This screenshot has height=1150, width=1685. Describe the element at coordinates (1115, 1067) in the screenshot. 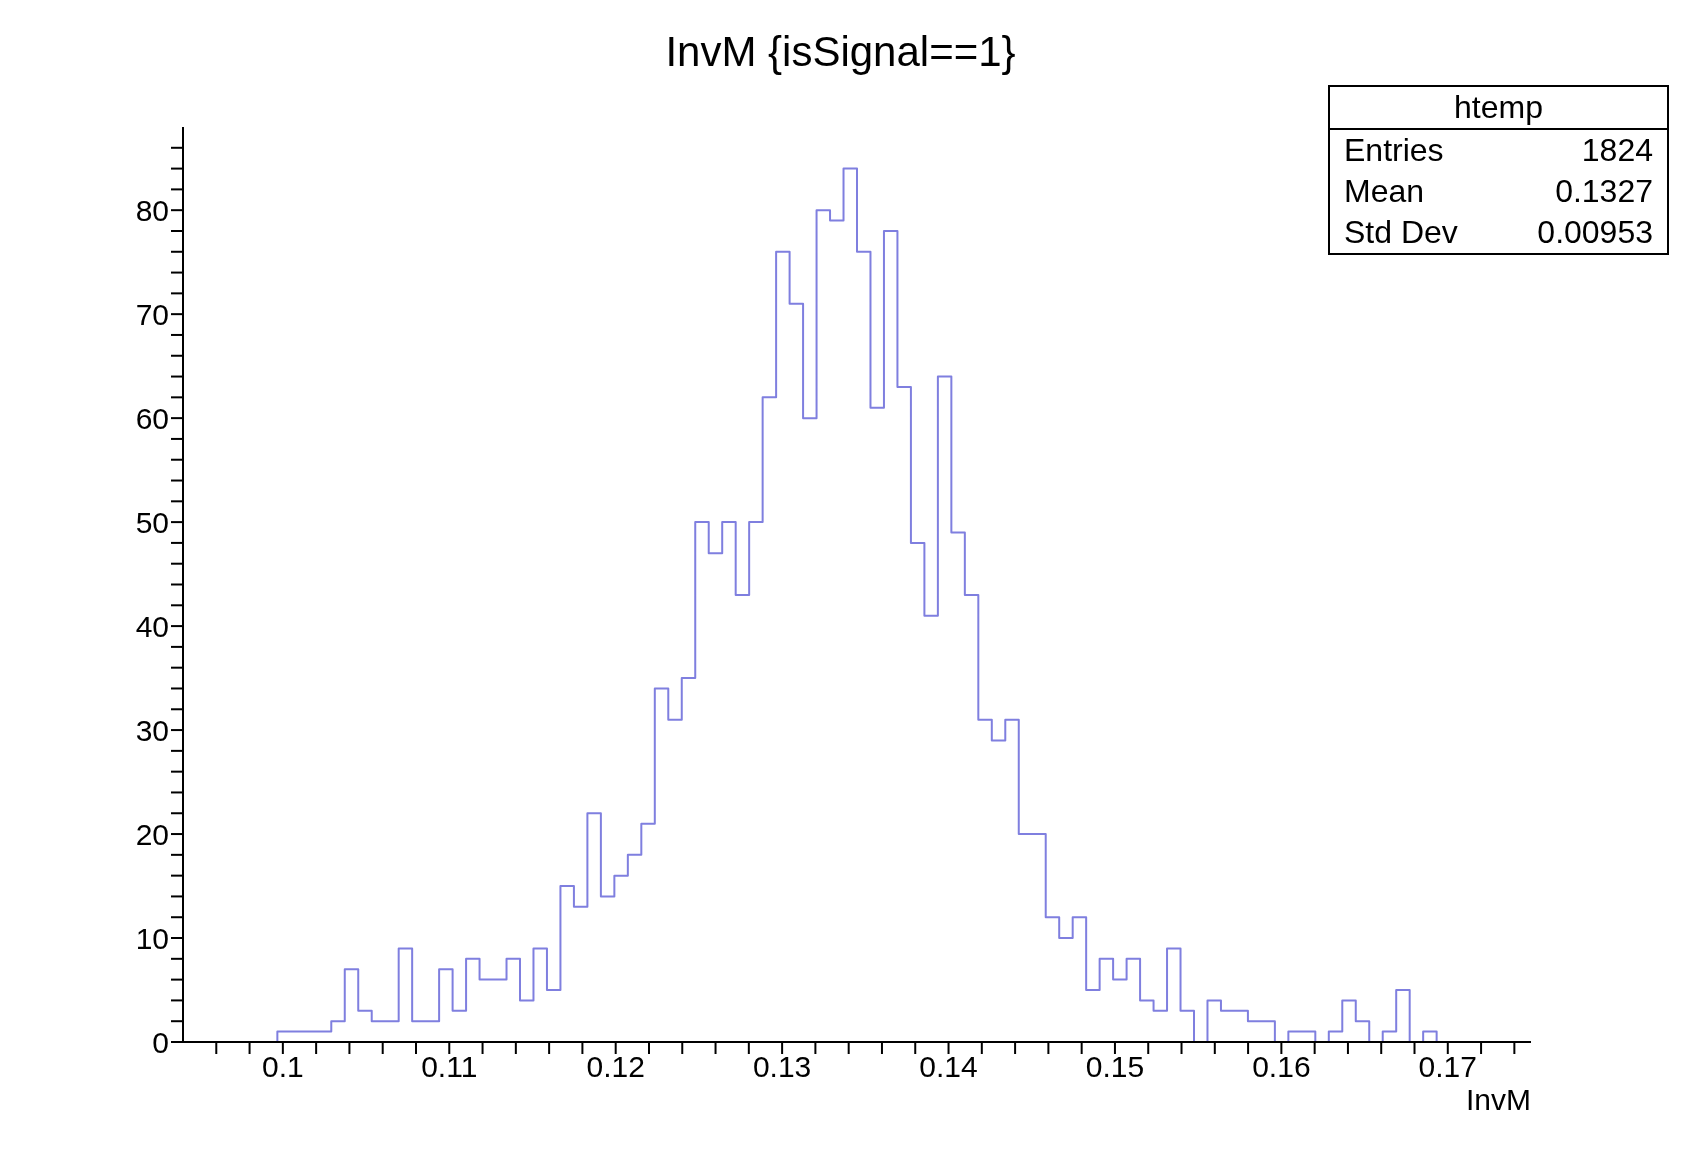

I see `x-tick-label: 0.15` at that location.